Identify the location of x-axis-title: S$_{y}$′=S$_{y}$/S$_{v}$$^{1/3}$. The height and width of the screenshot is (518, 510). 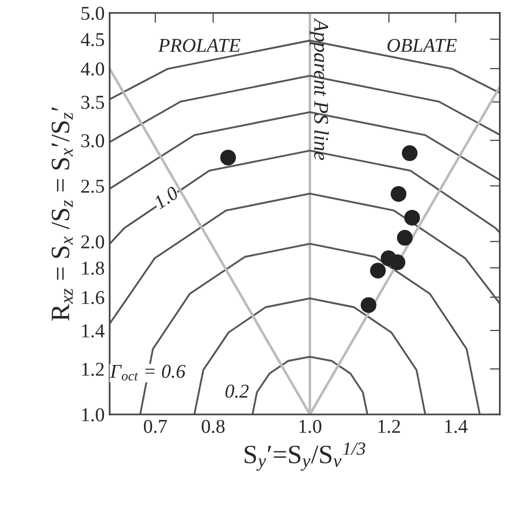
(305, 456).